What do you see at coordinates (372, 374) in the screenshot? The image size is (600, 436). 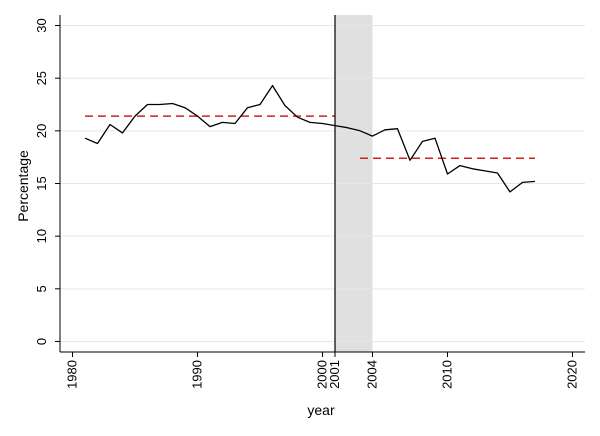 I see `x-tick-label-4: 2004` at bounding box center [372, 374].